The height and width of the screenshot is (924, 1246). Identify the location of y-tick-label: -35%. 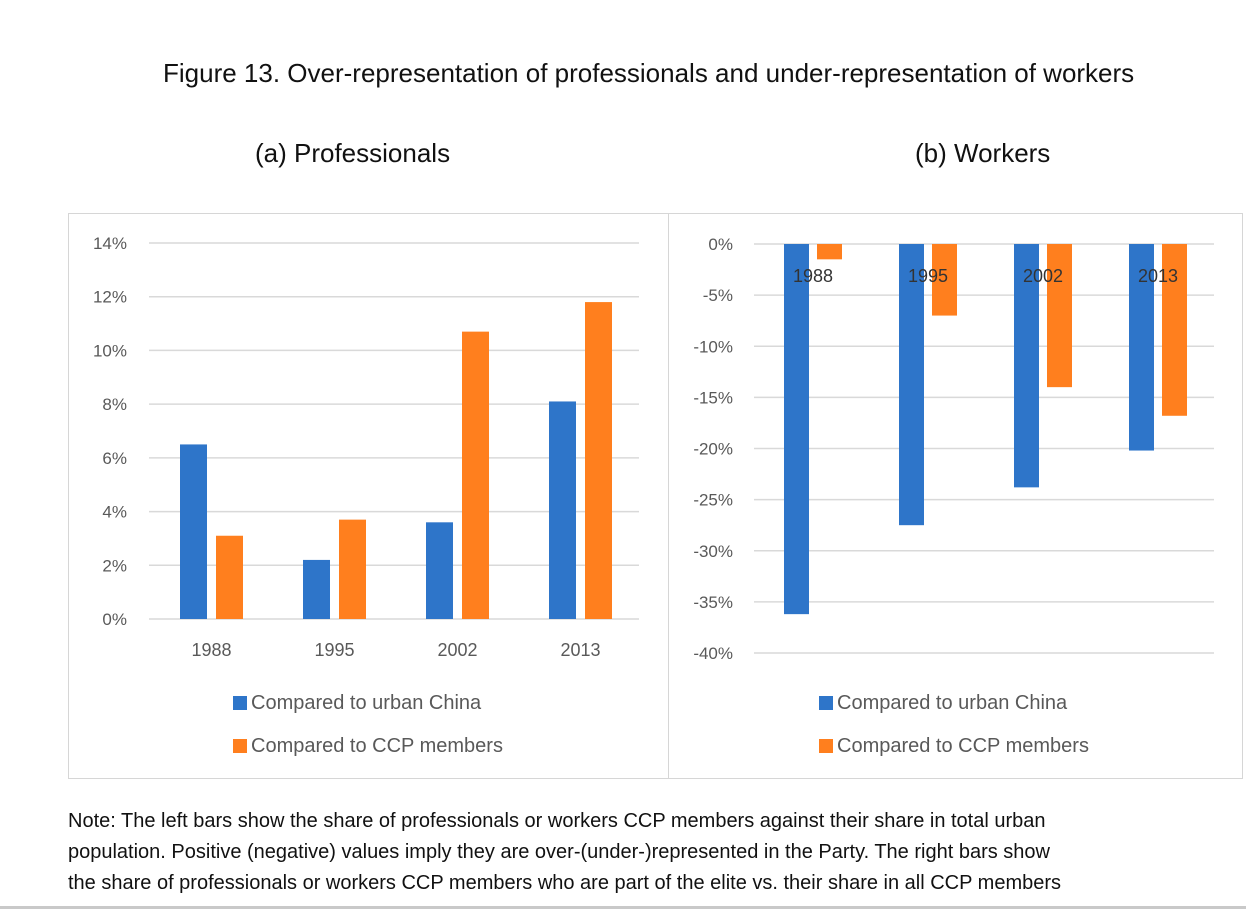
(713, 602).